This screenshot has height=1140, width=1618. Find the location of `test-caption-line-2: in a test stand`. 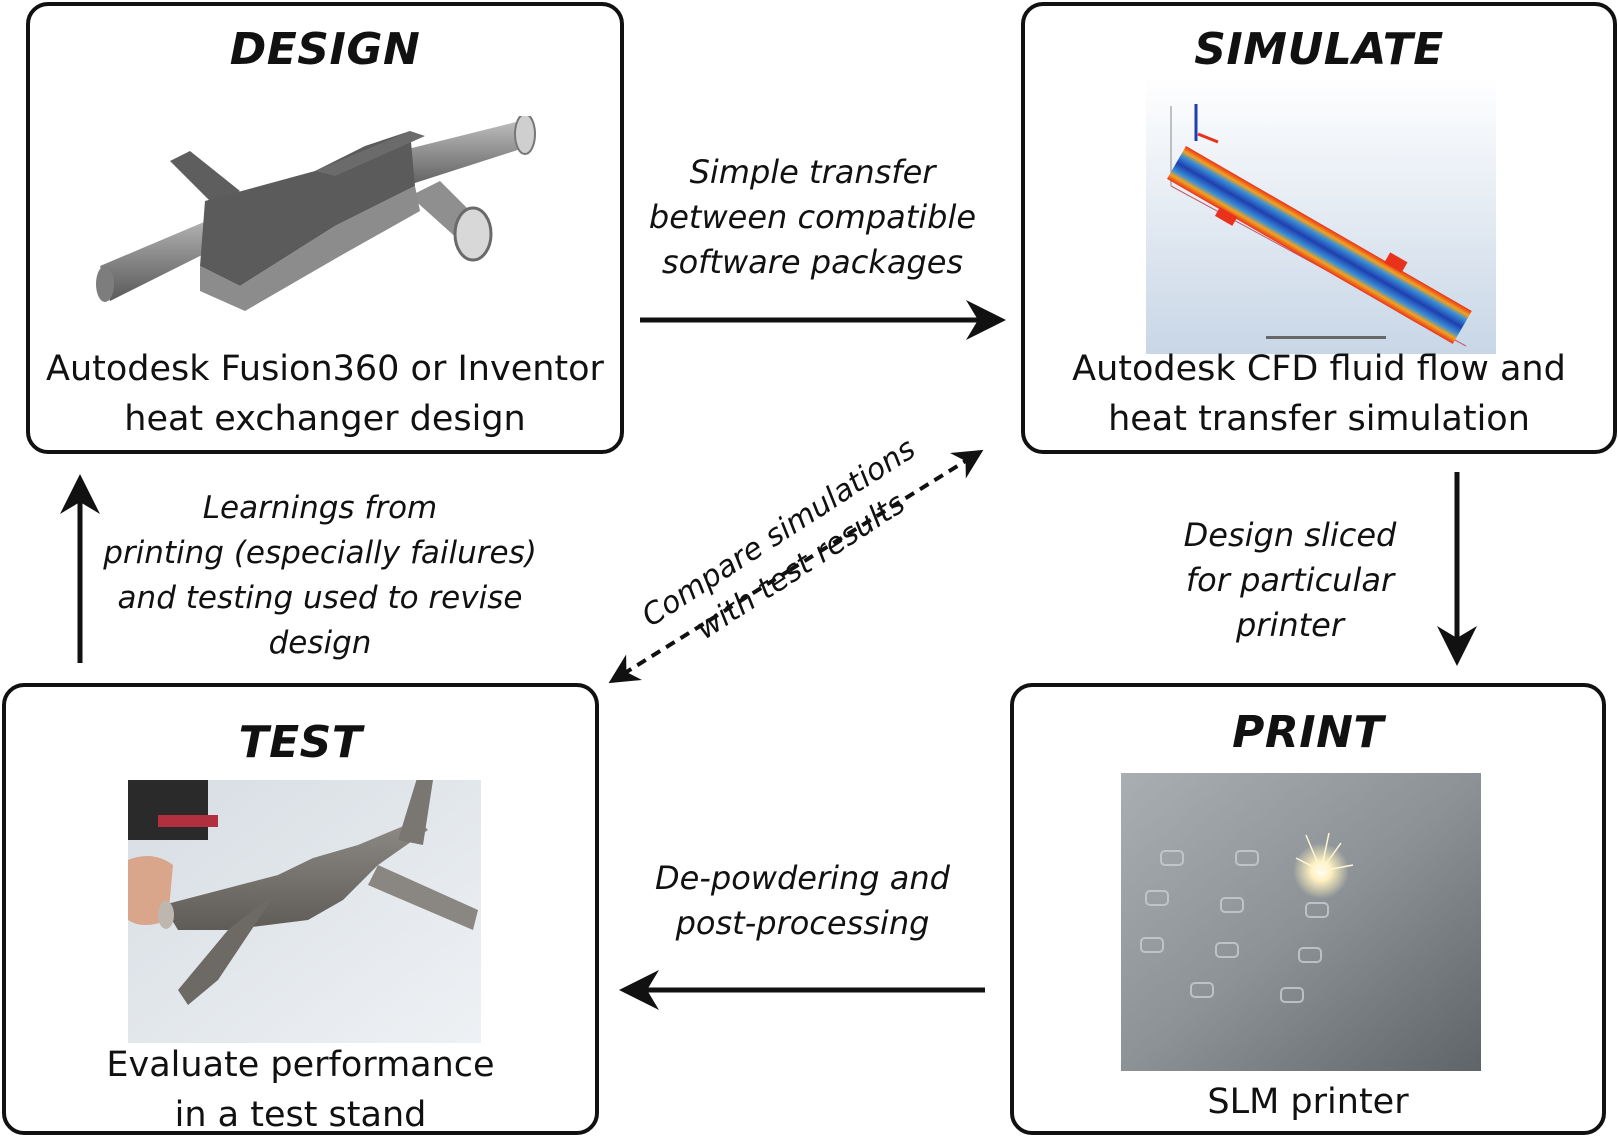

test-caption-line-2: in a test stand is located at coordinates (300, 1115).